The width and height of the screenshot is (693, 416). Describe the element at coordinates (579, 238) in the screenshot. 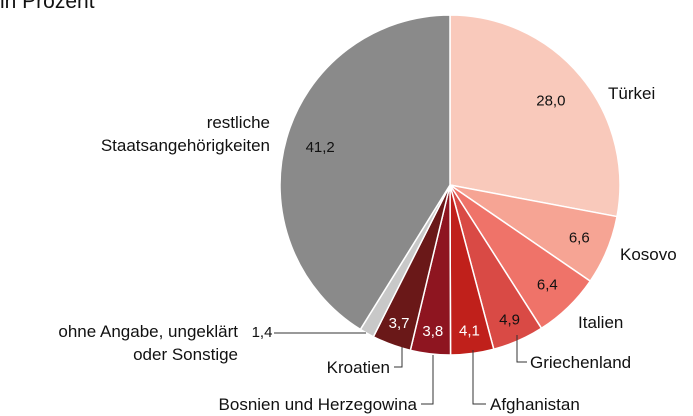

I see `value-label: 6,6` at that location.